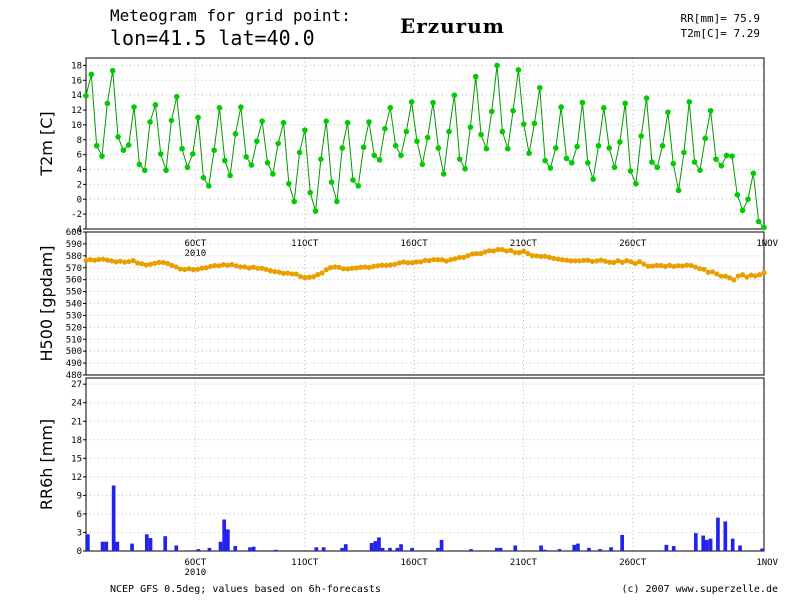  I want to click on t2m-ytick-label: 14, so click(76, 96).